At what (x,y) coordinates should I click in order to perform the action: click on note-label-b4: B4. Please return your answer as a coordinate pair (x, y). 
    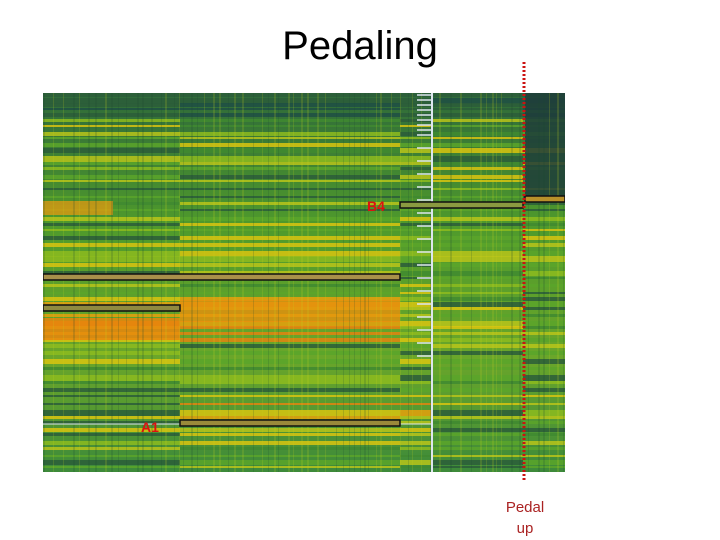
    Looking at the image, I should click on (376, 206).